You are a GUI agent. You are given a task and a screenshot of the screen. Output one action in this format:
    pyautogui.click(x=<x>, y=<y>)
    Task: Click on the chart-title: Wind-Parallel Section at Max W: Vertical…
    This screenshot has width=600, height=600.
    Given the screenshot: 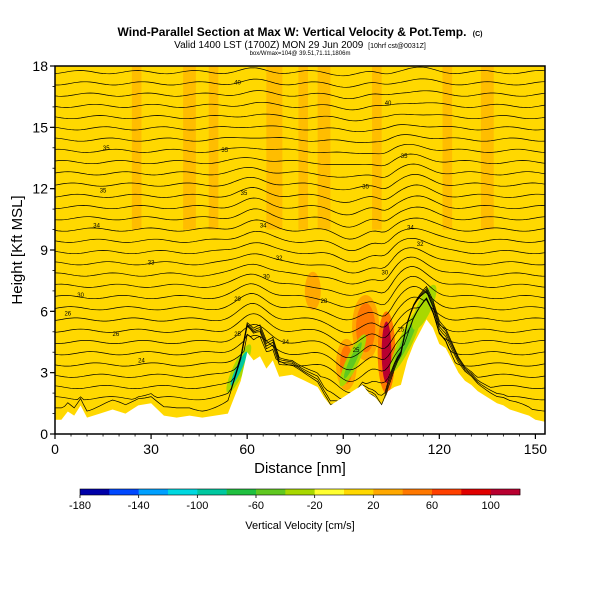 What is the action you would take?
    pyautogui.click(x=300, y=32)
    